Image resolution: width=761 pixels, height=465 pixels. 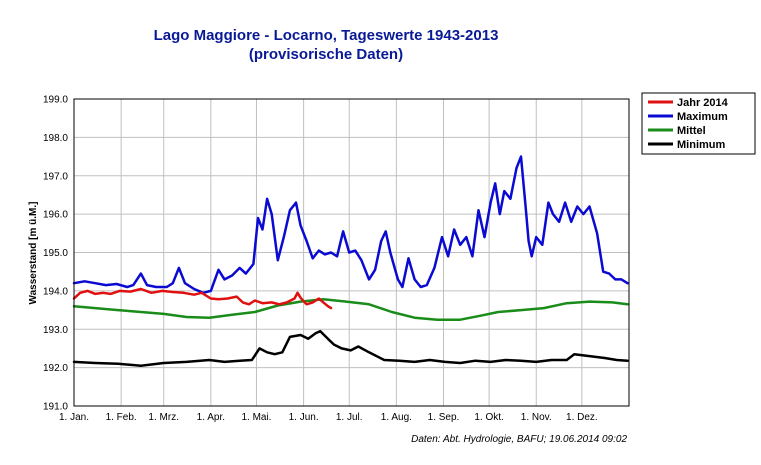 What do you see at coordinates (698, 123) in the screenshot?
I see `legend: Jahr 2014 Maximum Mittel Minimum` at bounding box center [698, 123].